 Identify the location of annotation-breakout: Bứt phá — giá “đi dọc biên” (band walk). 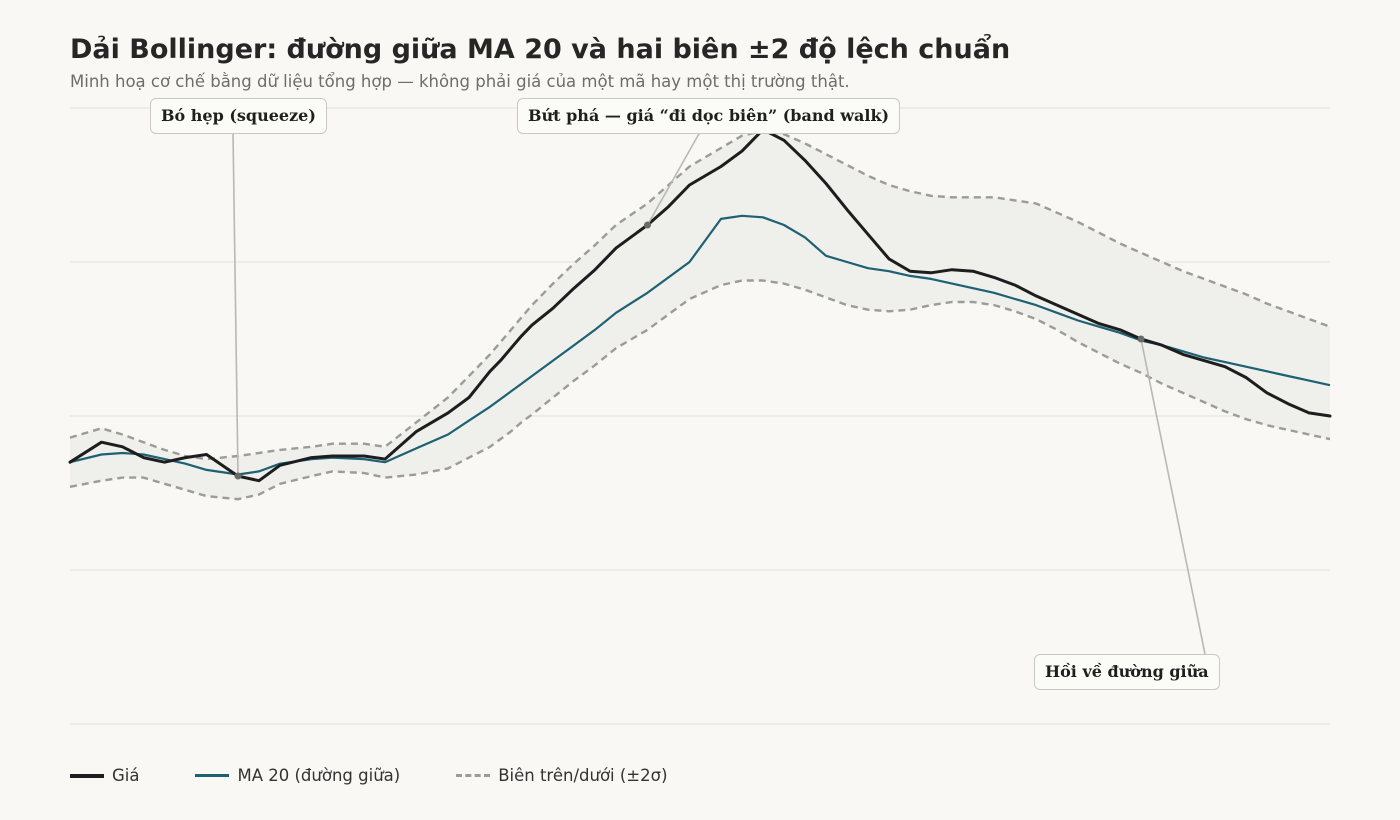
(709, 116).